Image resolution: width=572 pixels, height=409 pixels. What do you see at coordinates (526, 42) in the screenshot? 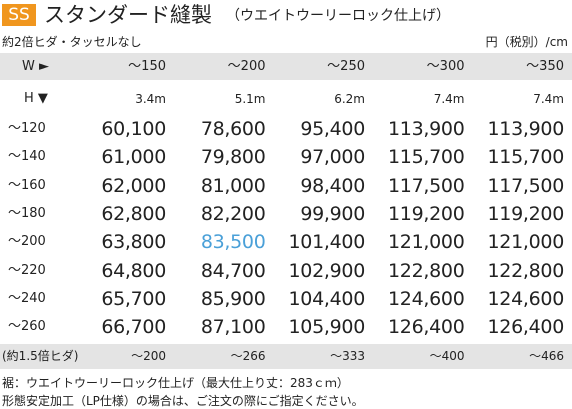
I see `unit: 円（税別）/cm` at bounding box center [526, 42].